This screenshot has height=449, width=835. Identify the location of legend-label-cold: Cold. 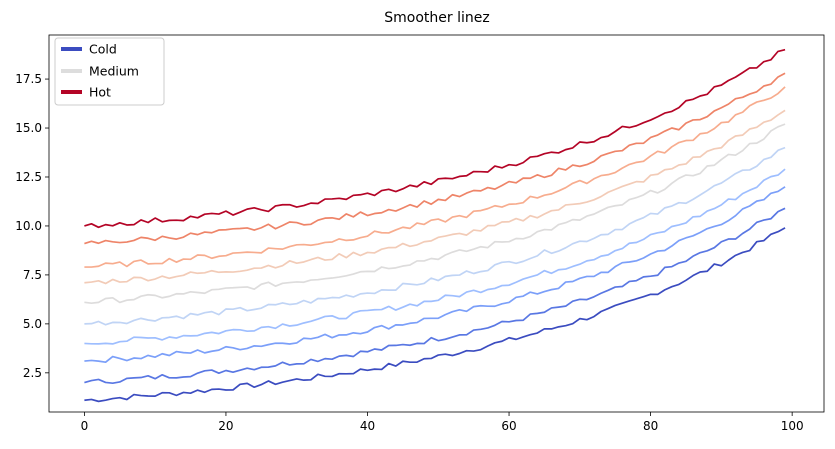
(103, 49).